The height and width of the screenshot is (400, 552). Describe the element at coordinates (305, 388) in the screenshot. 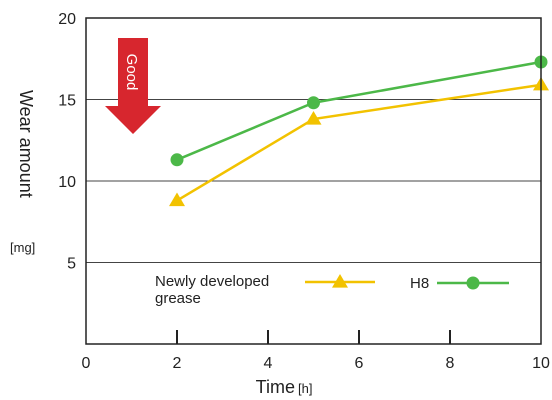

I see `x-axis-unit: [h]` at that location.